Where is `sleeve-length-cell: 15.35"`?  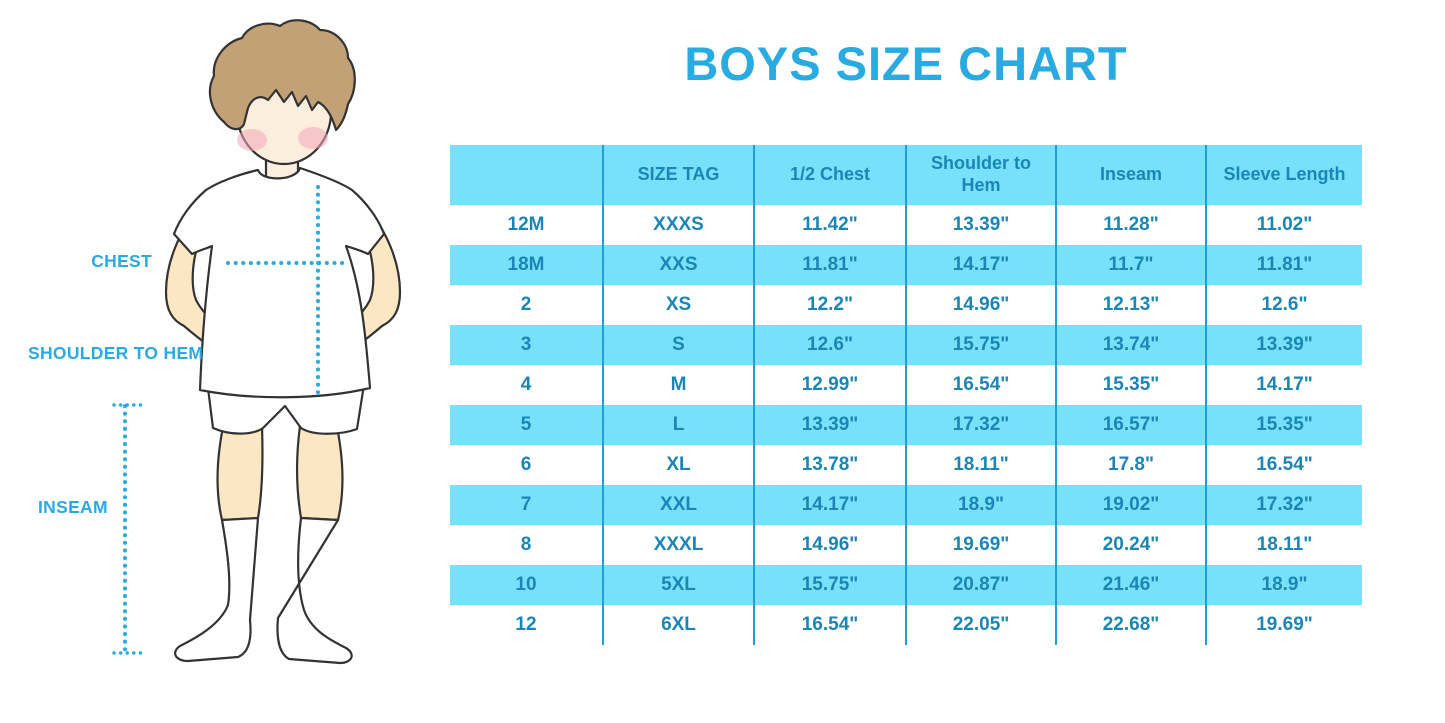
sleeve-length-cell: 15.35" is located at coordinates (1283, 425).